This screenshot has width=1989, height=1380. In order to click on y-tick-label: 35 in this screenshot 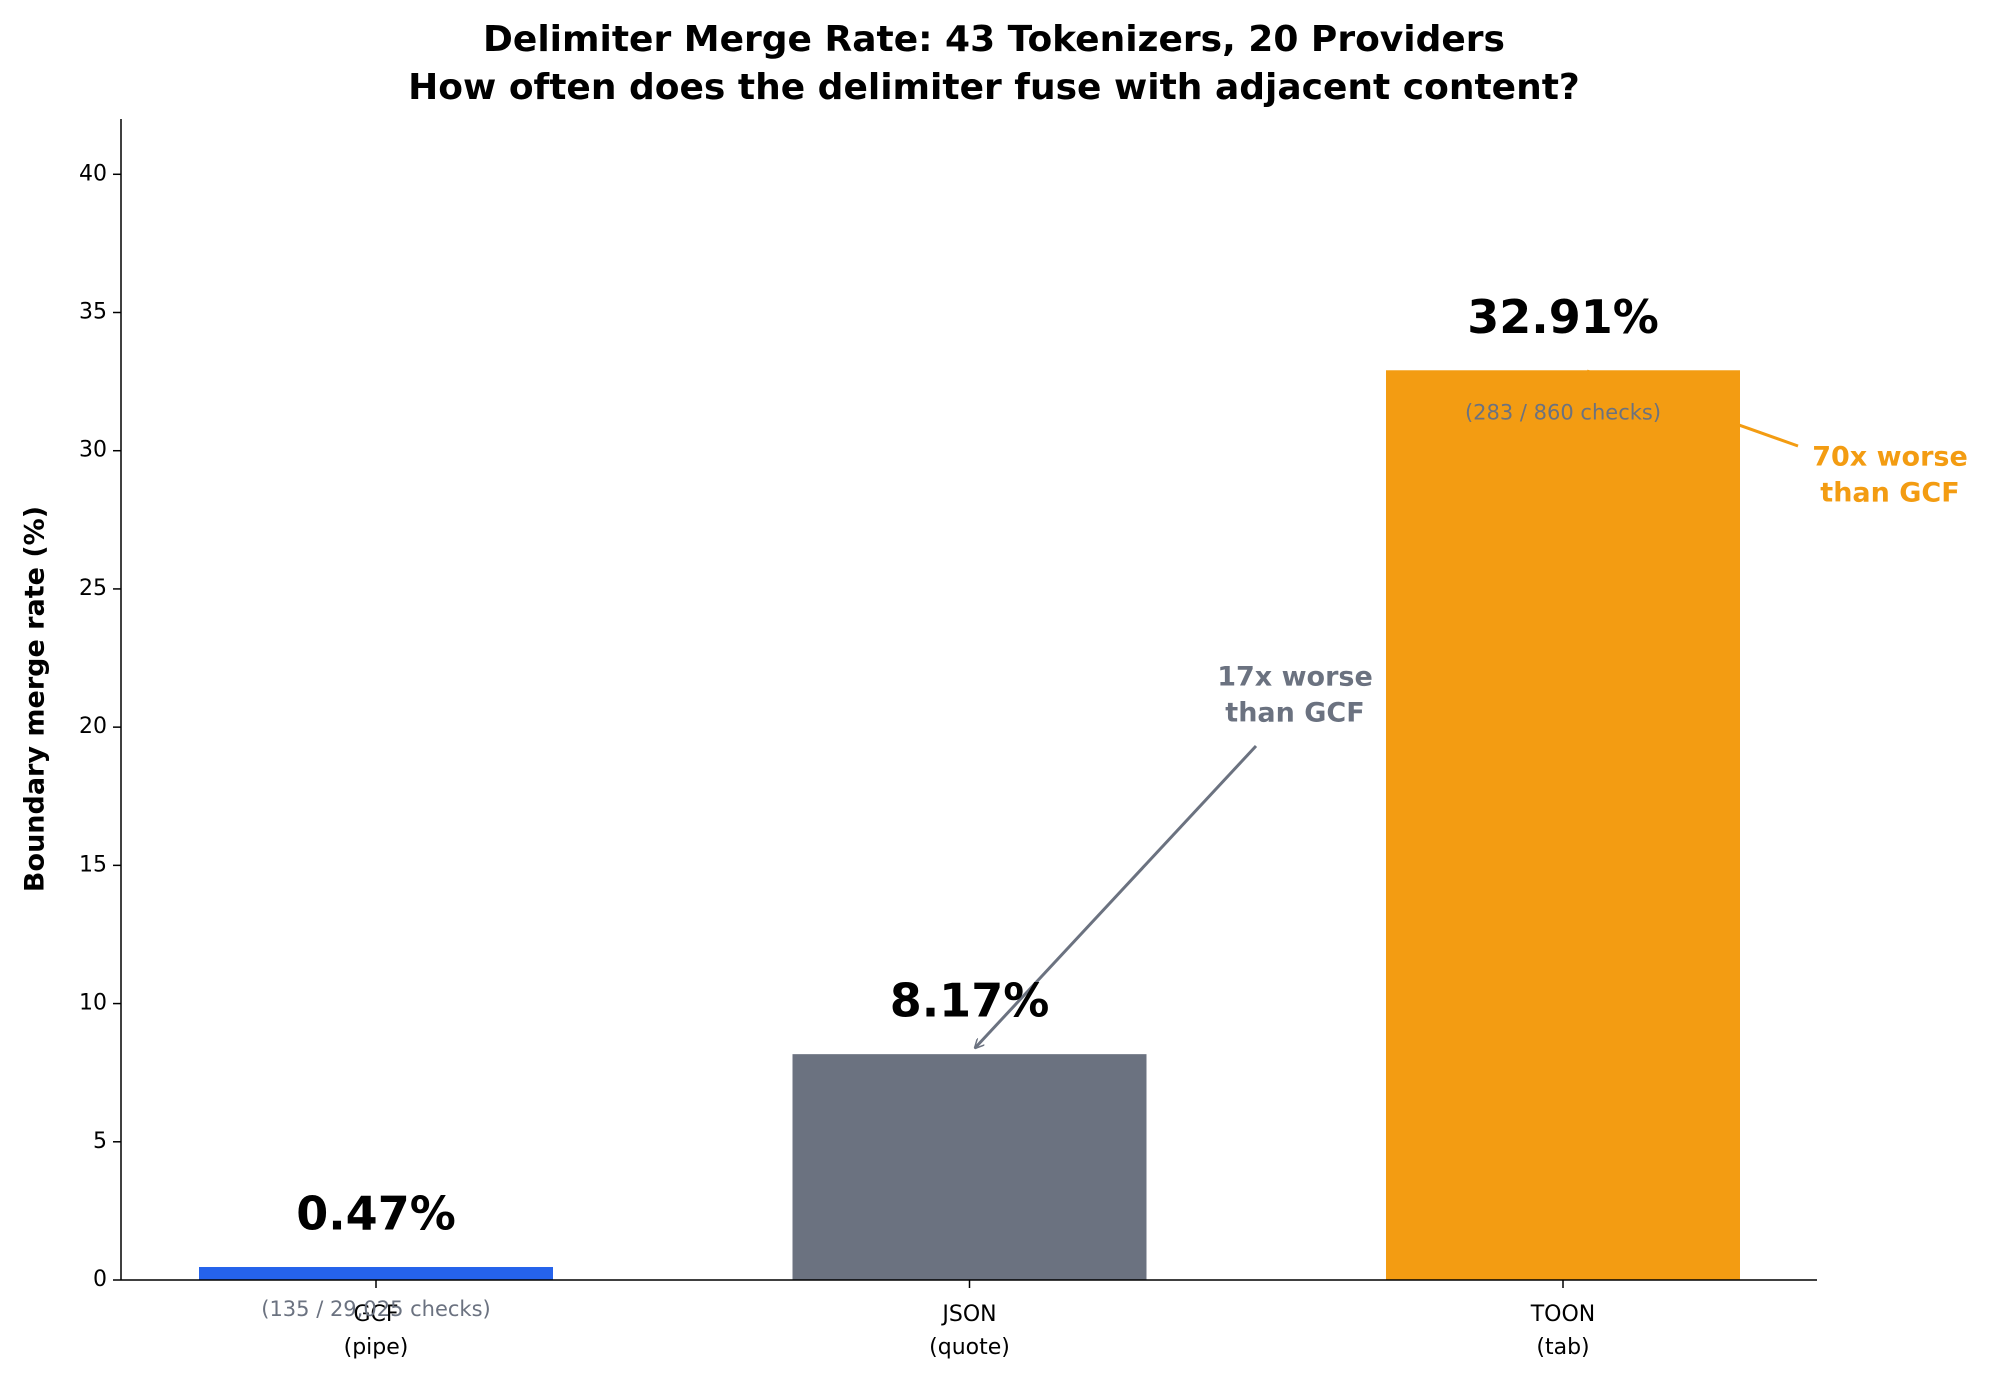, I will do `click(93, 312)`.